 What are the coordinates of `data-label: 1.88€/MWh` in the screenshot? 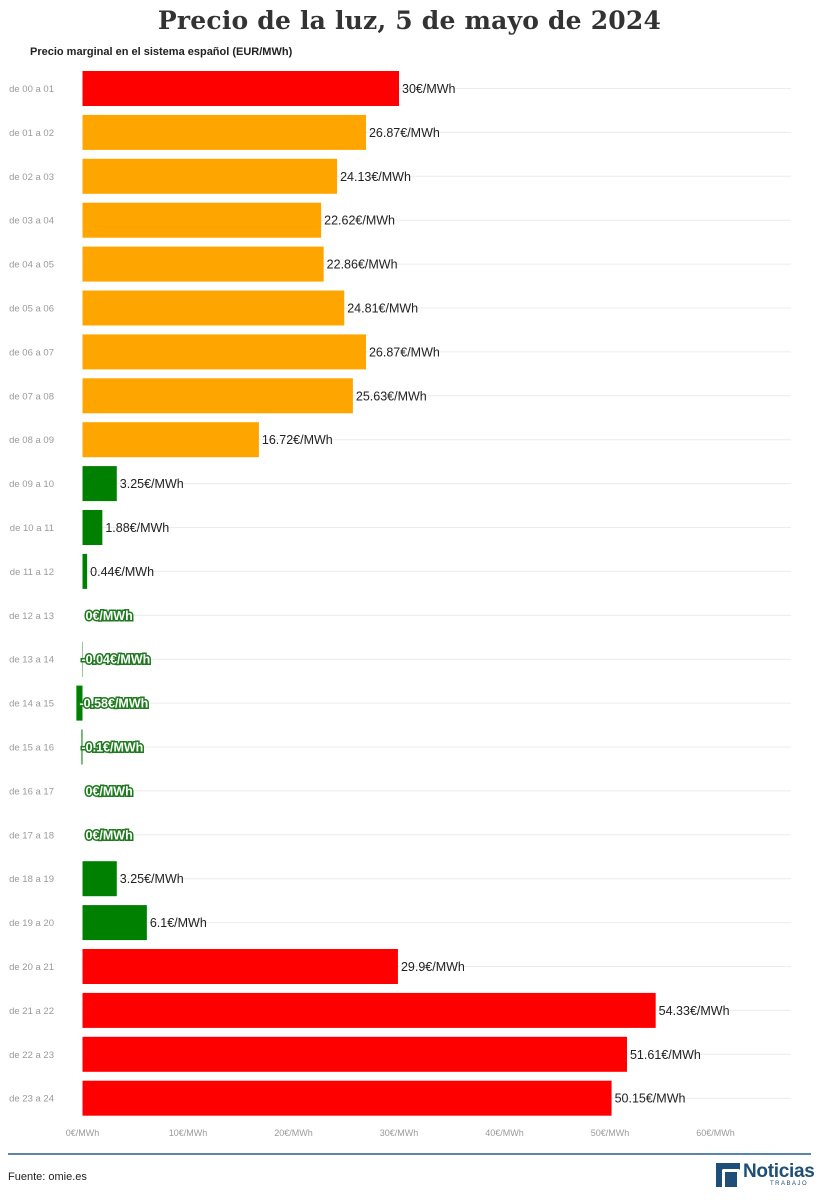 It's located at (137, 528).